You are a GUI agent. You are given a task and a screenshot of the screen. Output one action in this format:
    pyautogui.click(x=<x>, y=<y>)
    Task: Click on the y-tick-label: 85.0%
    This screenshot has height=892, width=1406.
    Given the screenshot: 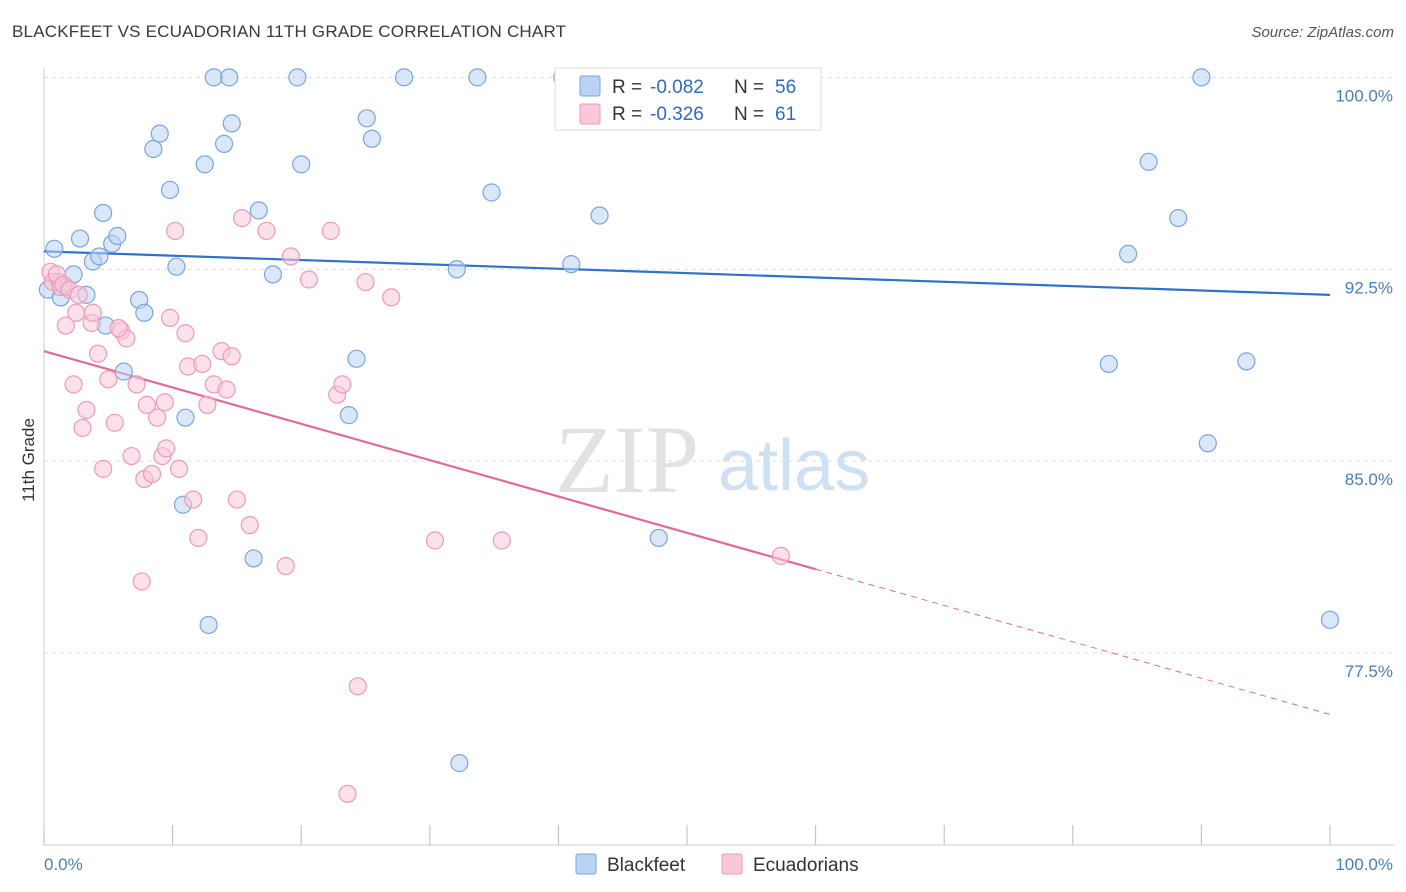 What is the action you would take?
    pyautogui.click(x=1369, y=479)
    